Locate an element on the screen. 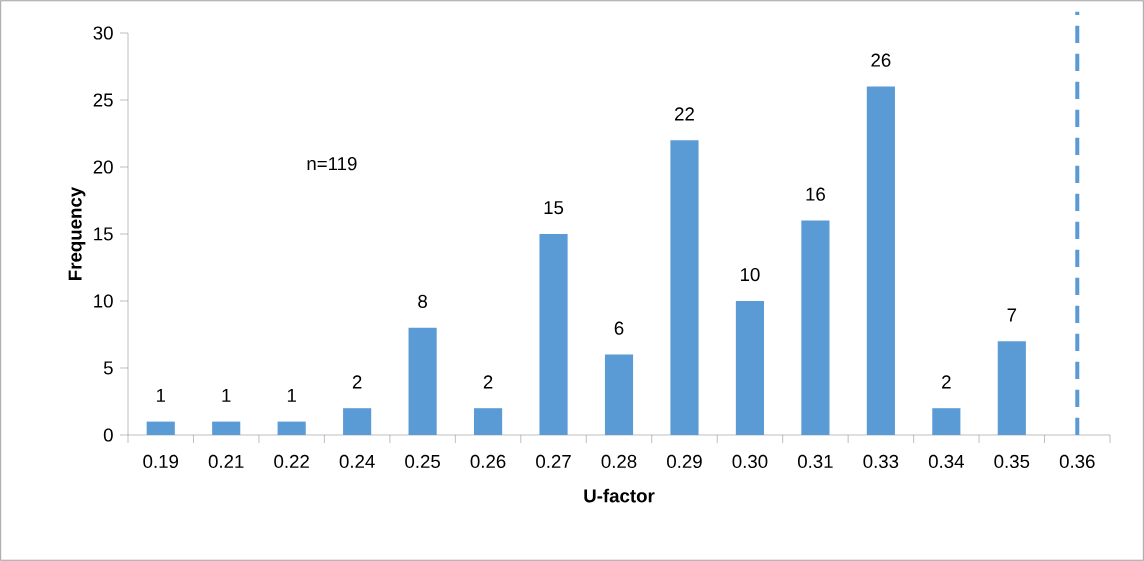 This screenshot has width=1144, height=561. y-tick-label: 20 is located at coordinates (103, 167).